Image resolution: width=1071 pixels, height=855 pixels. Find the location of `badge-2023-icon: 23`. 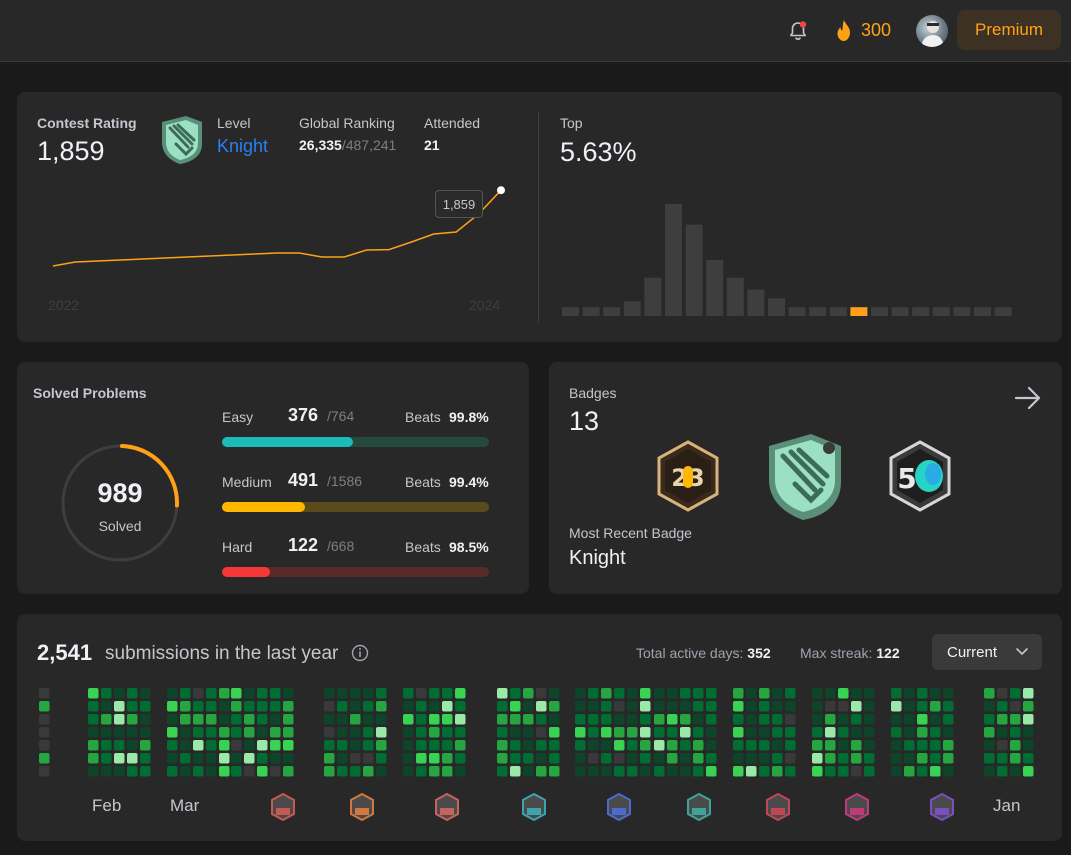

badge-2023-icon: 23 is located at coordinates (688, 476).